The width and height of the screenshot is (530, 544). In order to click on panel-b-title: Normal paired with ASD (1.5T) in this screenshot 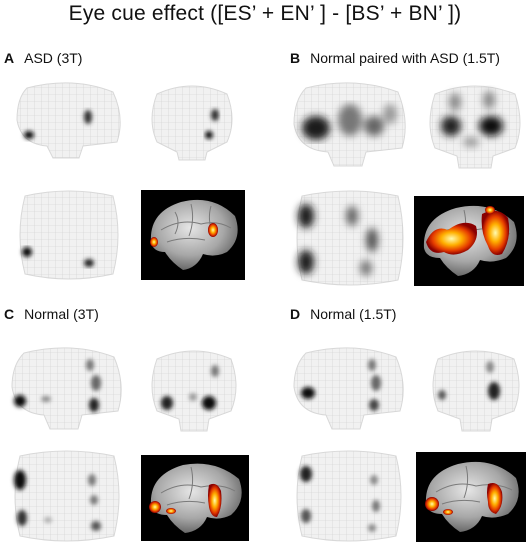, I will do `click(405, 58)`.